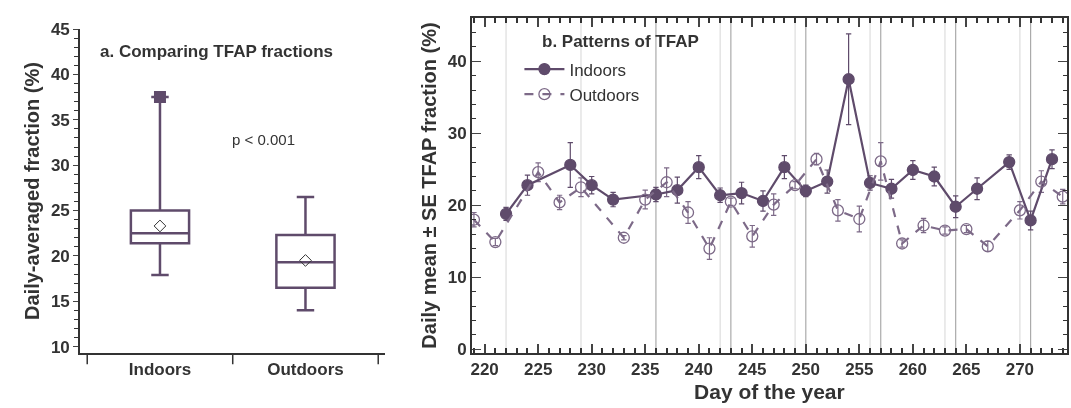 The height and width of the screenshot is (408, 1071). What do you see at coordinates (604, 95) in the screenshot?
I see `legend-label: Outdoors` at bounding box center [604, 95].